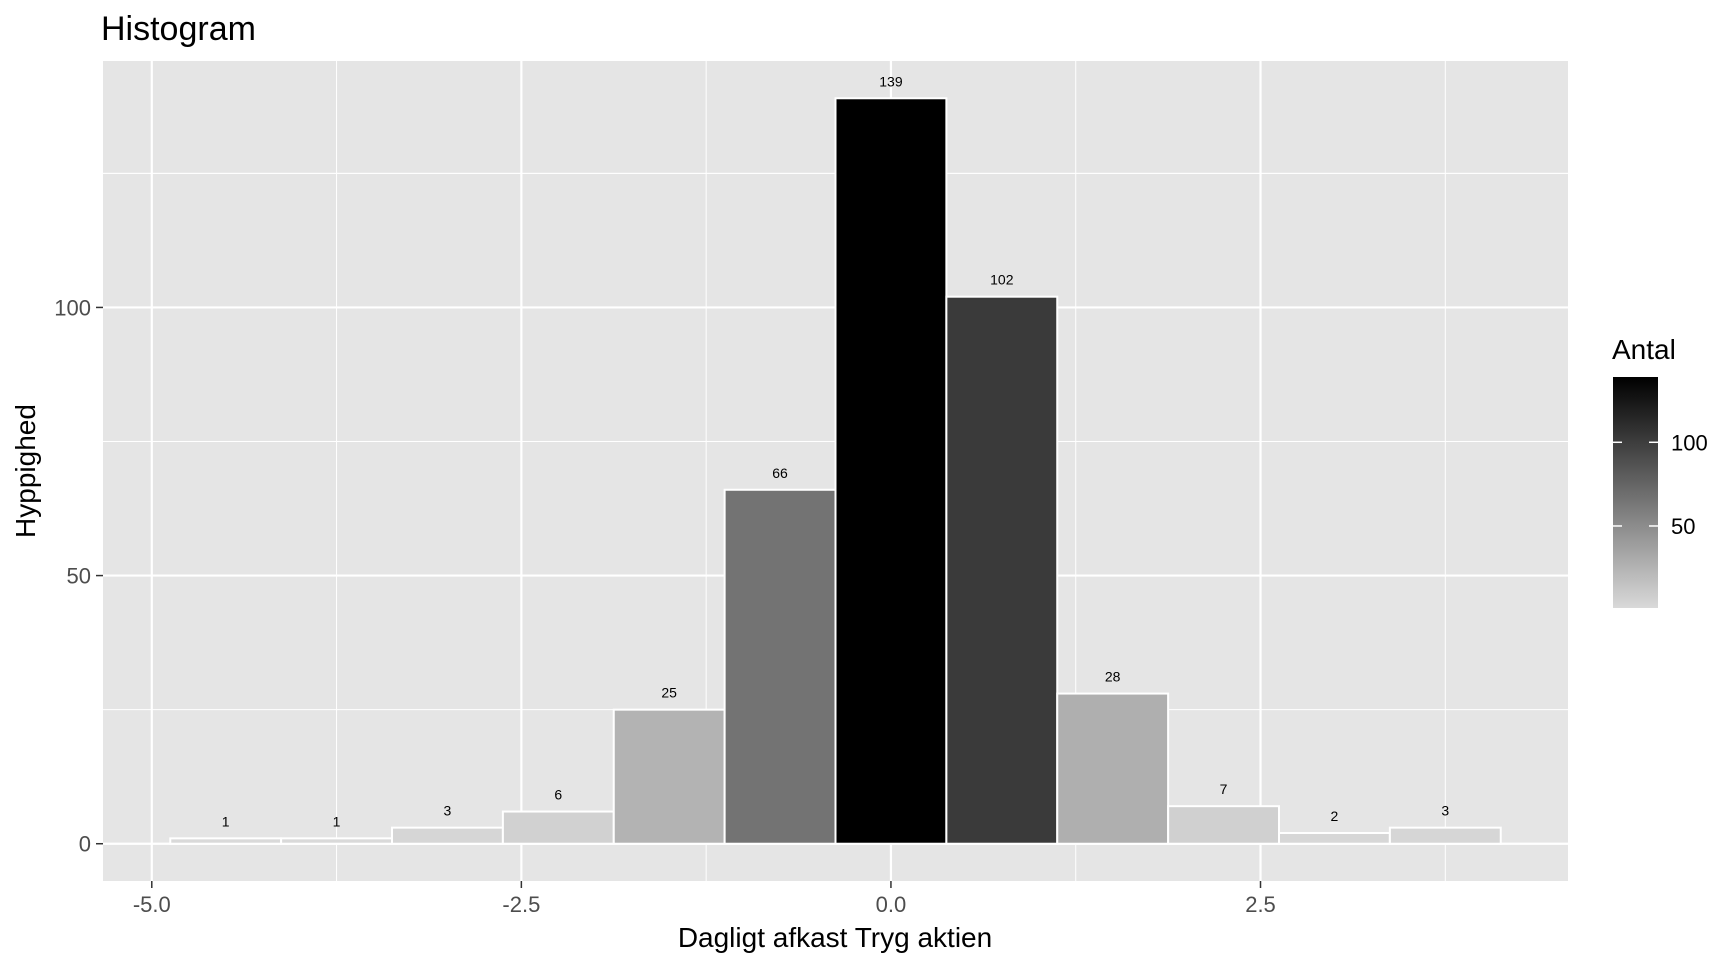 This screenshot has width=1728, height=960. Describe the element at coordinates (25, 471) in the screenshot. I see `y-axis-title: Hyppighed` at that location.